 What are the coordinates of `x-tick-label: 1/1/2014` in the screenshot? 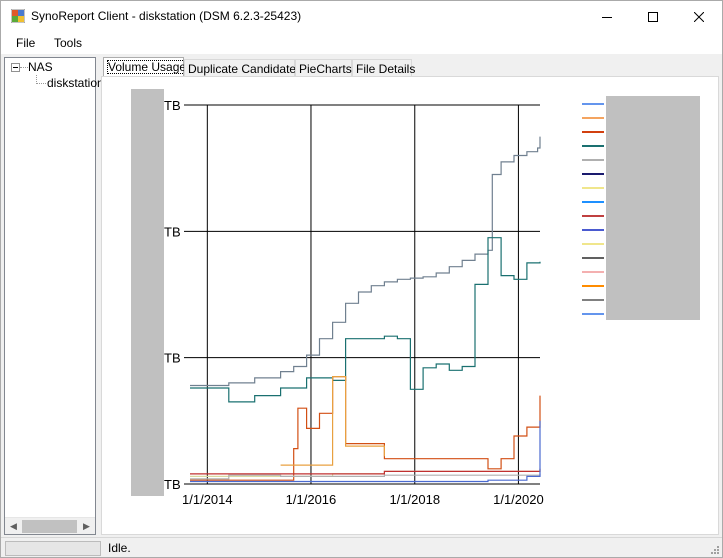 It's located at (207, 499).